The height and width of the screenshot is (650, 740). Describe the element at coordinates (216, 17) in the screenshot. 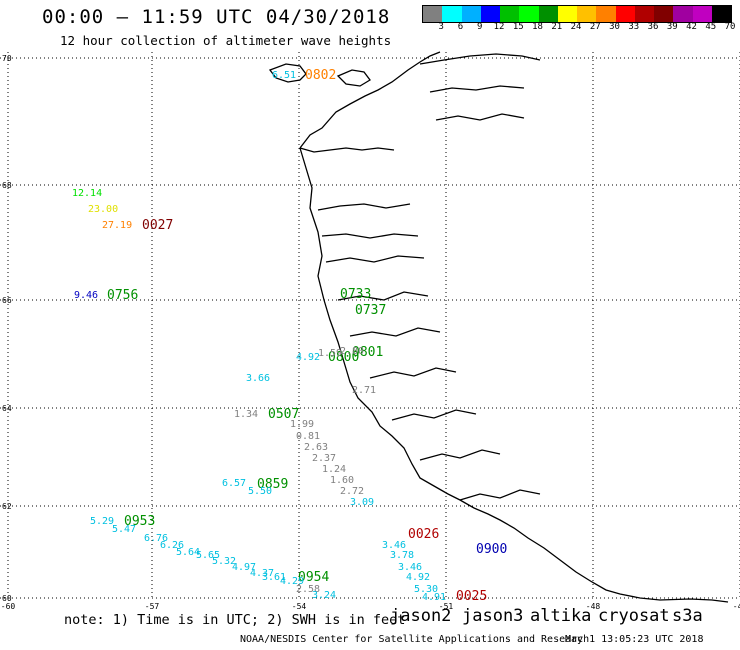

I see `map-title: 00:00 – 11:59 UTC 04/30/2018` at that location.